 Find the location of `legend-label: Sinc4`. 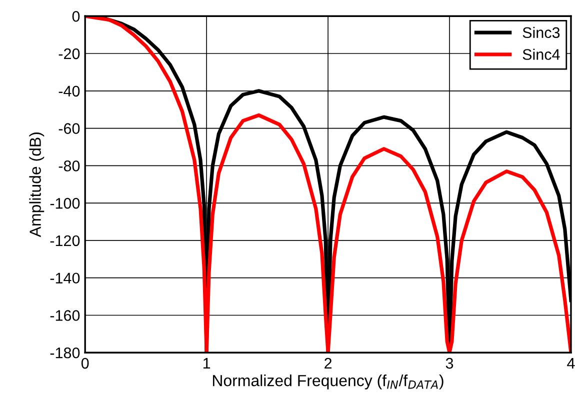

legend-label: Sinc4 is located at coordinates (541, 54).